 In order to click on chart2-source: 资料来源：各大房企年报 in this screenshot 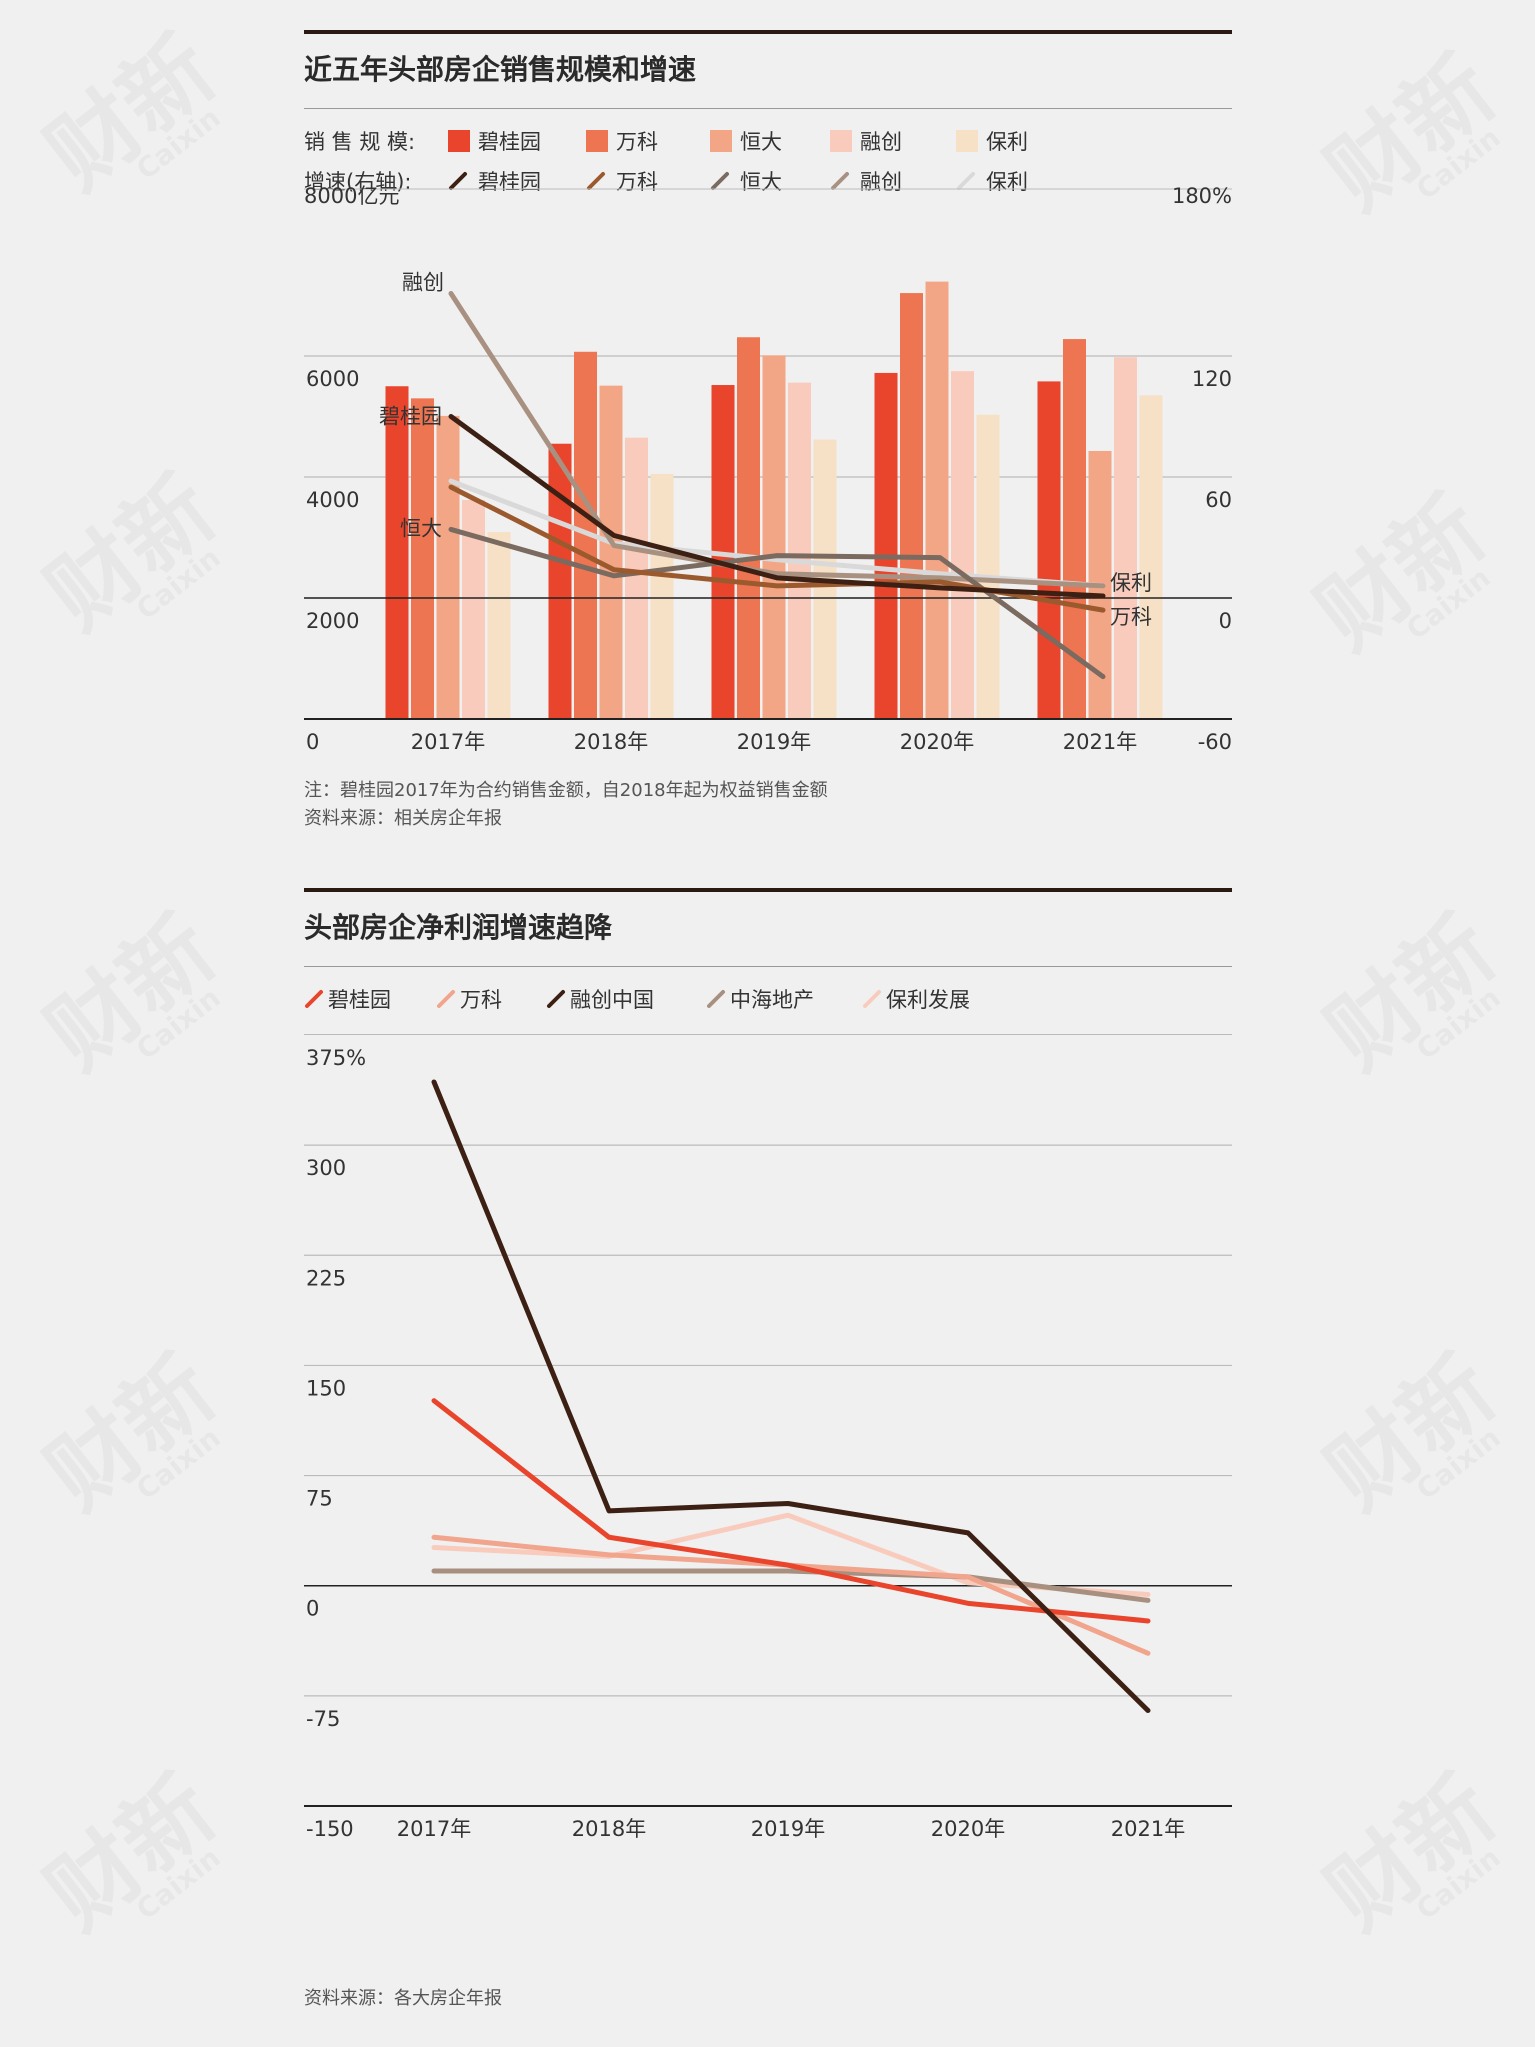, I will do `click(403, 1998)`.